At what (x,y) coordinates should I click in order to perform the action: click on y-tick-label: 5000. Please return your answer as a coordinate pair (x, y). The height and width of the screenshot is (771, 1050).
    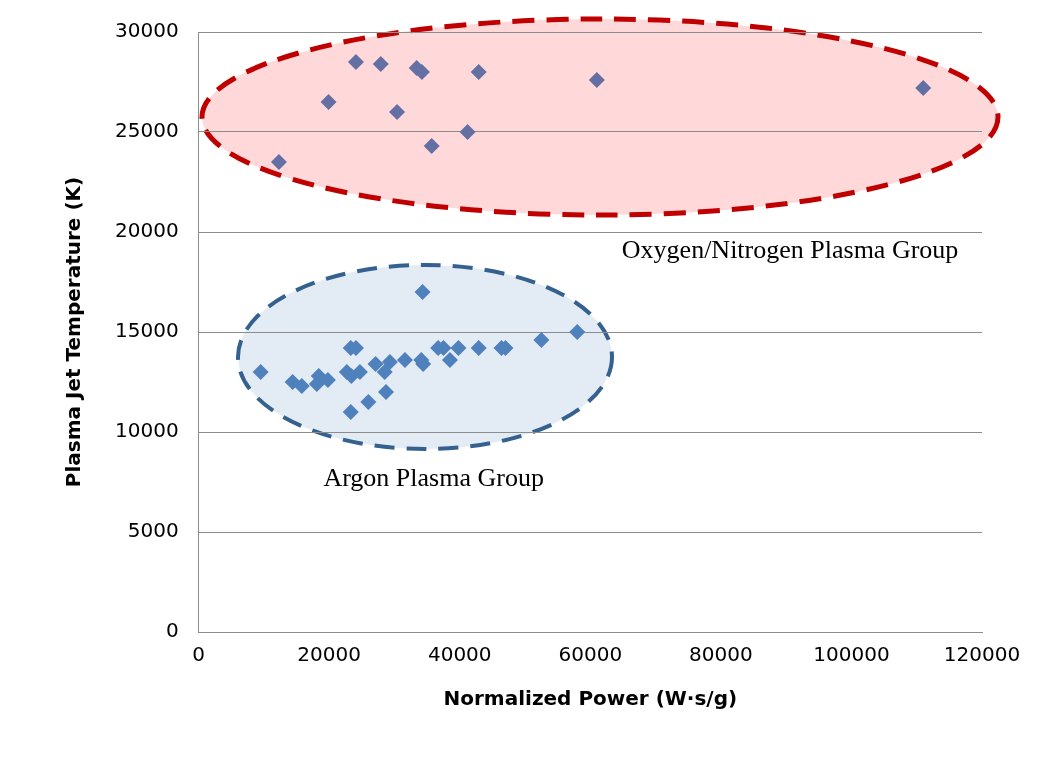
    Looking at the image, I should click on (153, 530).